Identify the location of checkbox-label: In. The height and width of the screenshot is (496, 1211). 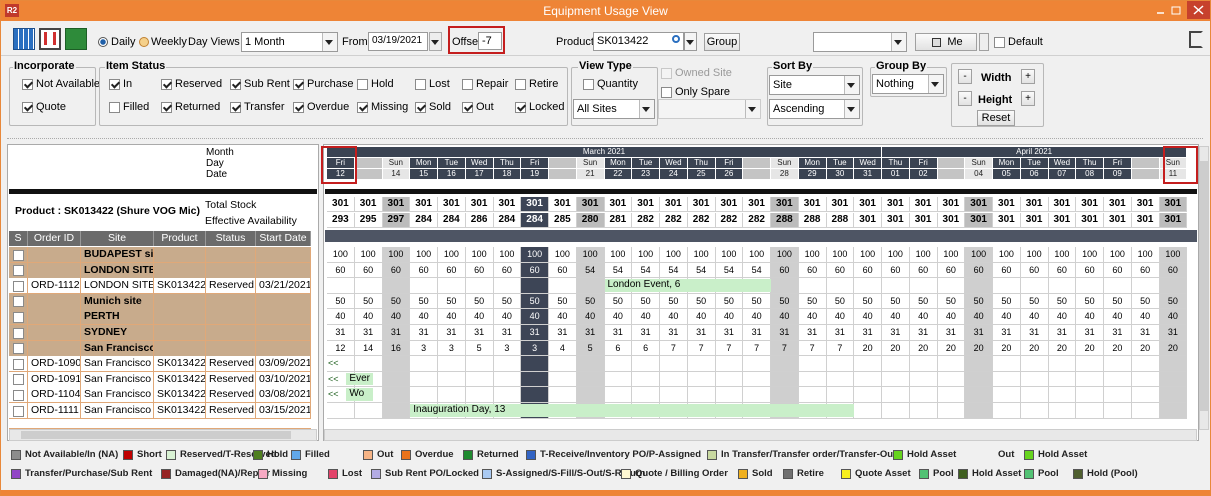
(128, 84).